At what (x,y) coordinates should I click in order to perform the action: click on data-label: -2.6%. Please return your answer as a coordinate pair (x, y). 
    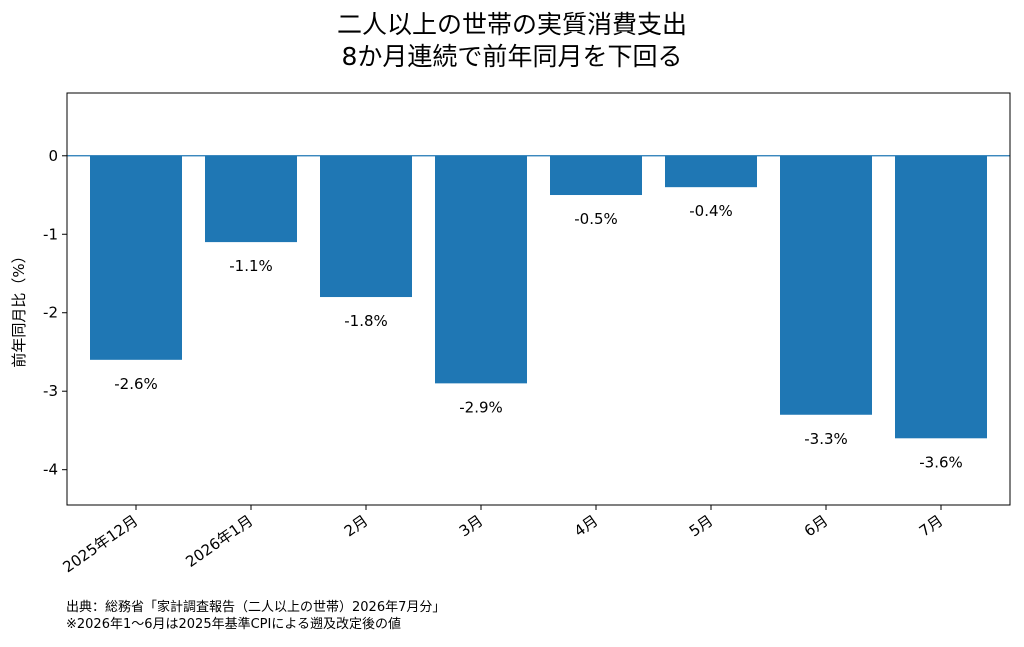
    Looking at the image, I should click on (136, 384).